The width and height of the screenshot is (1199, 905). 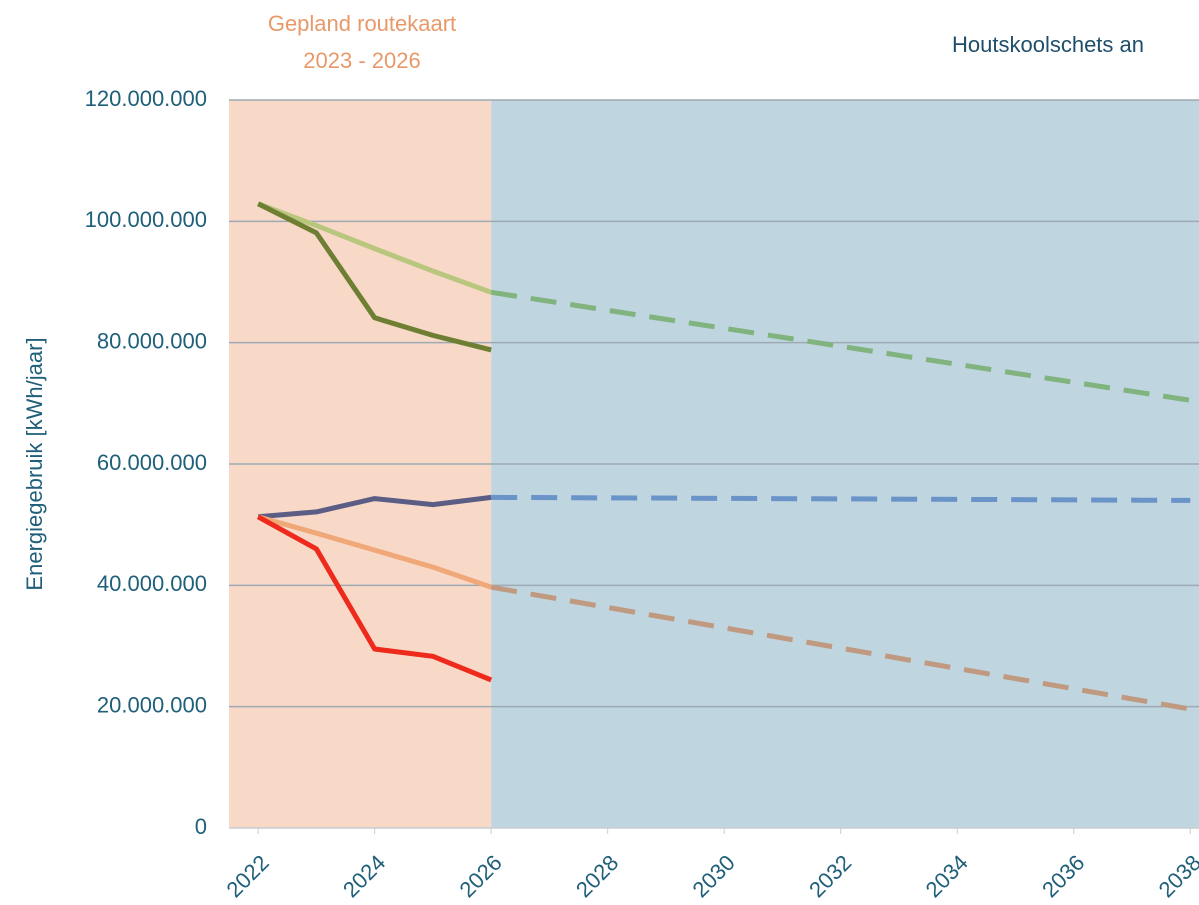 What do you see at coordinates (361, 60) in the screenshot?
I see `annotation: 2023 - 2026` at bounding box center [361, 60].